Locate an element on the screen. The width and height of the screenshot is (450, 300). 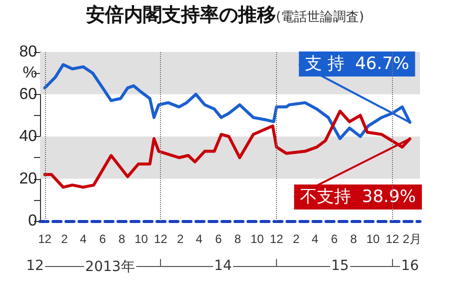
chart-subtitle: (電話世論調査) is located at coordinates (320, 17).